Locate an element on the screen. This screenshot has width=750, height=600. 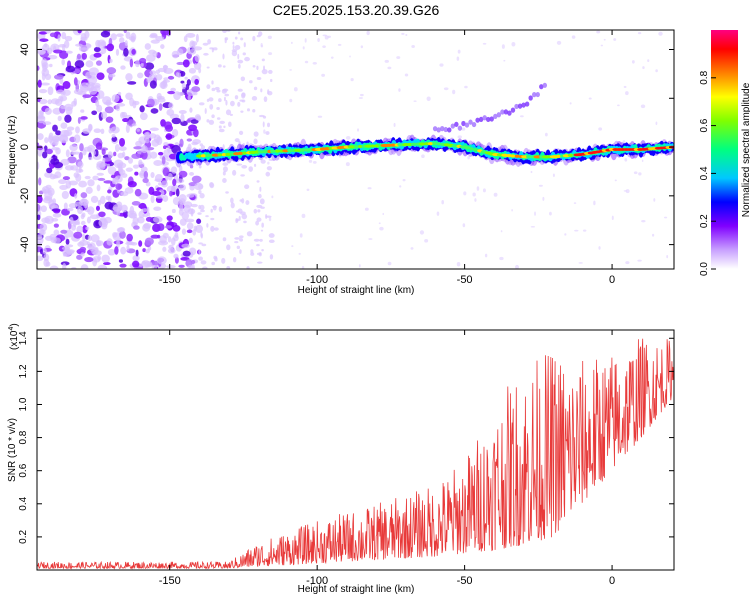
spectrogram-ytick-label: -40 is located at coordinates (25, 245).